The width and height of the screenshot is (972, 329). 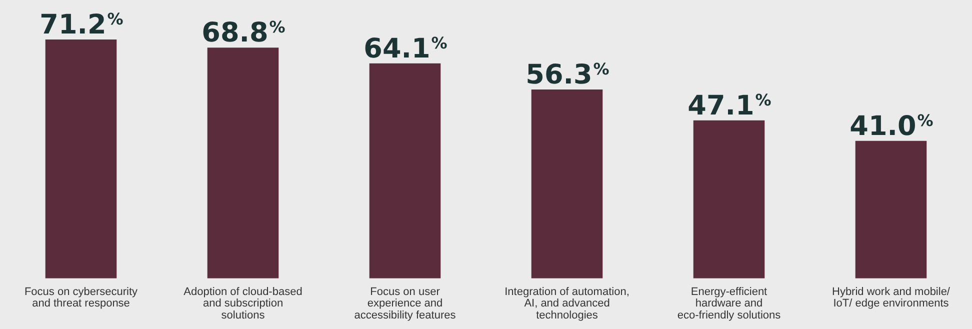 What do you see at coordinates (82, 25) in the screenshot?
I see `data-label: 71.2%` at bounding box center [82, 25].